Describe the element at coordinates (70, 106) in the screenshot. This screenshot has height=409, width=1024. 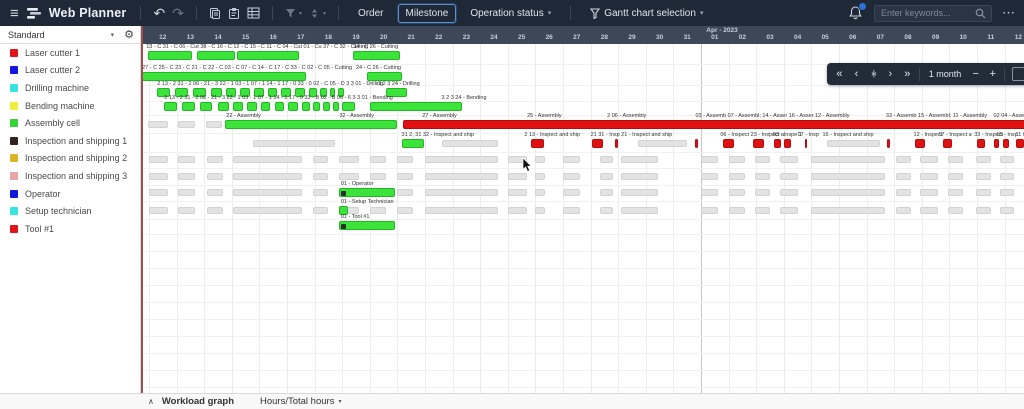
I see `sidebar-resource-item: Bending machine` at that location.